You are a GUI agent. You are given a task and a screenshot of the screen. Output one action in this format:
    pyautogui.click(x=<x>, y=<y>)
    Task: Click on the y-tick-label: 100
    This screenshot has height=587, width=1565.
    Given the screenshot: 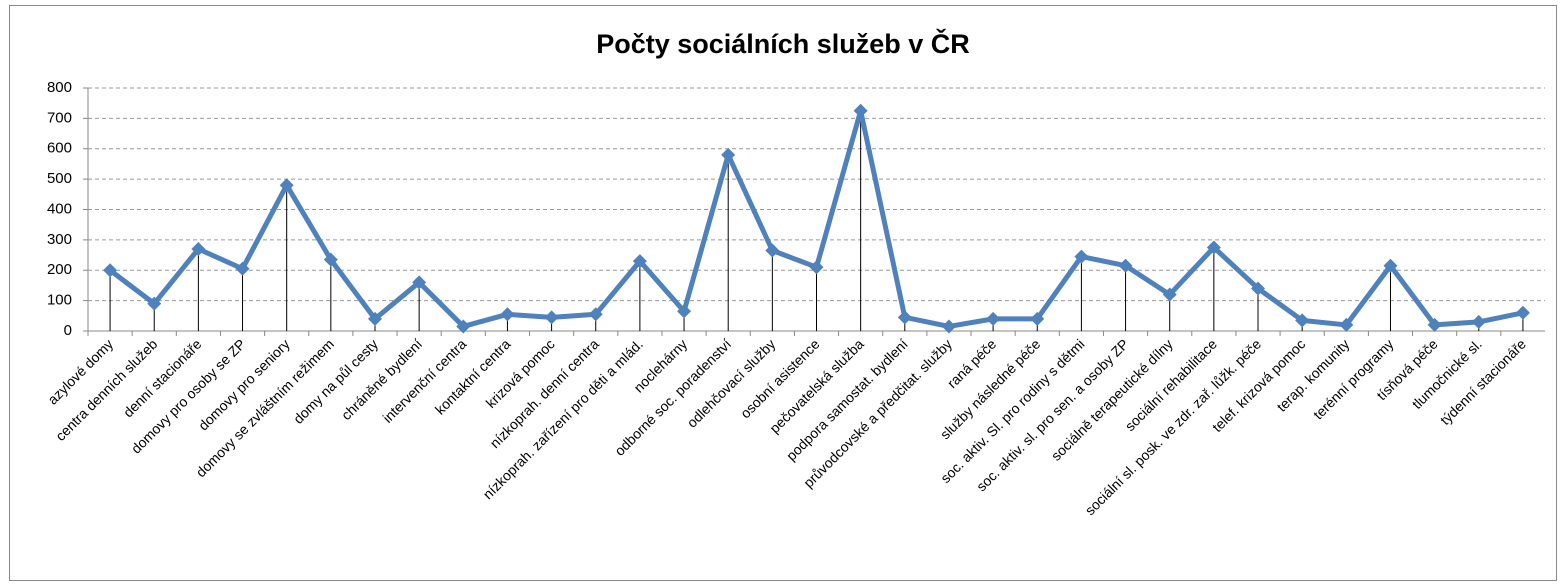 What is the action you would take?
    pyautogui.click(x=59, y=300)
    